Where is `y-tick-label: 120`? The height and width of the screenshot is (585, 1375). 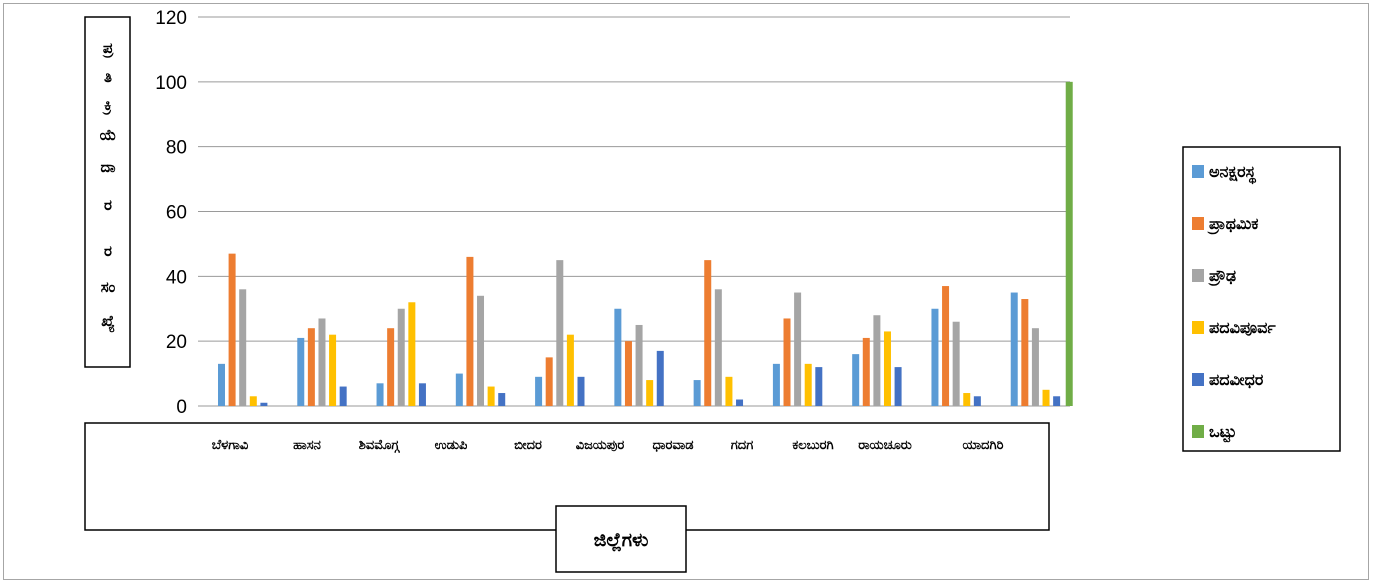
y-tick-label: 120 is located at coordinates (171, 18).